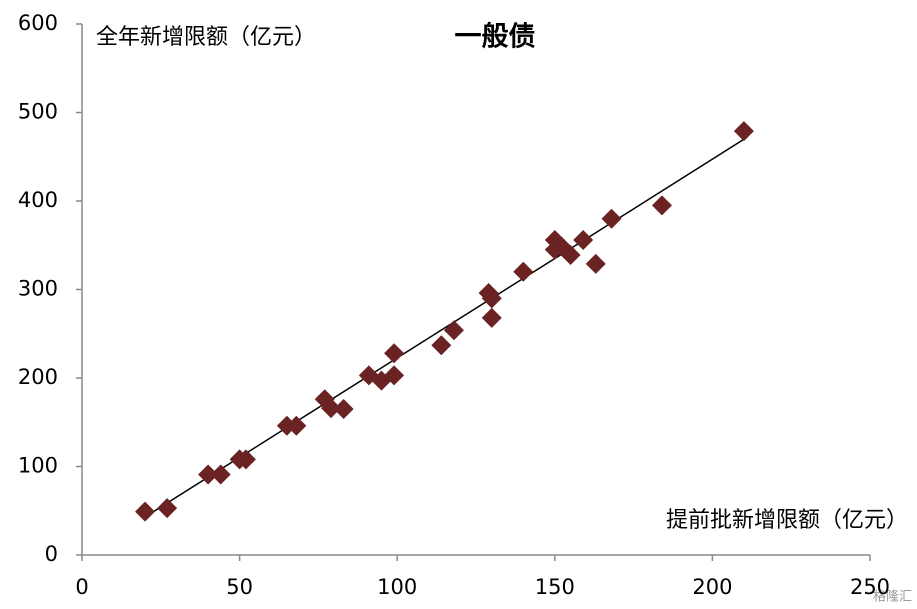 The height and width of the screenshot is (609, 917). What do you see at coordinates (239, 587) in the screenshot?
I see `x-tick-label: 50` at bounding box center [239, 587].